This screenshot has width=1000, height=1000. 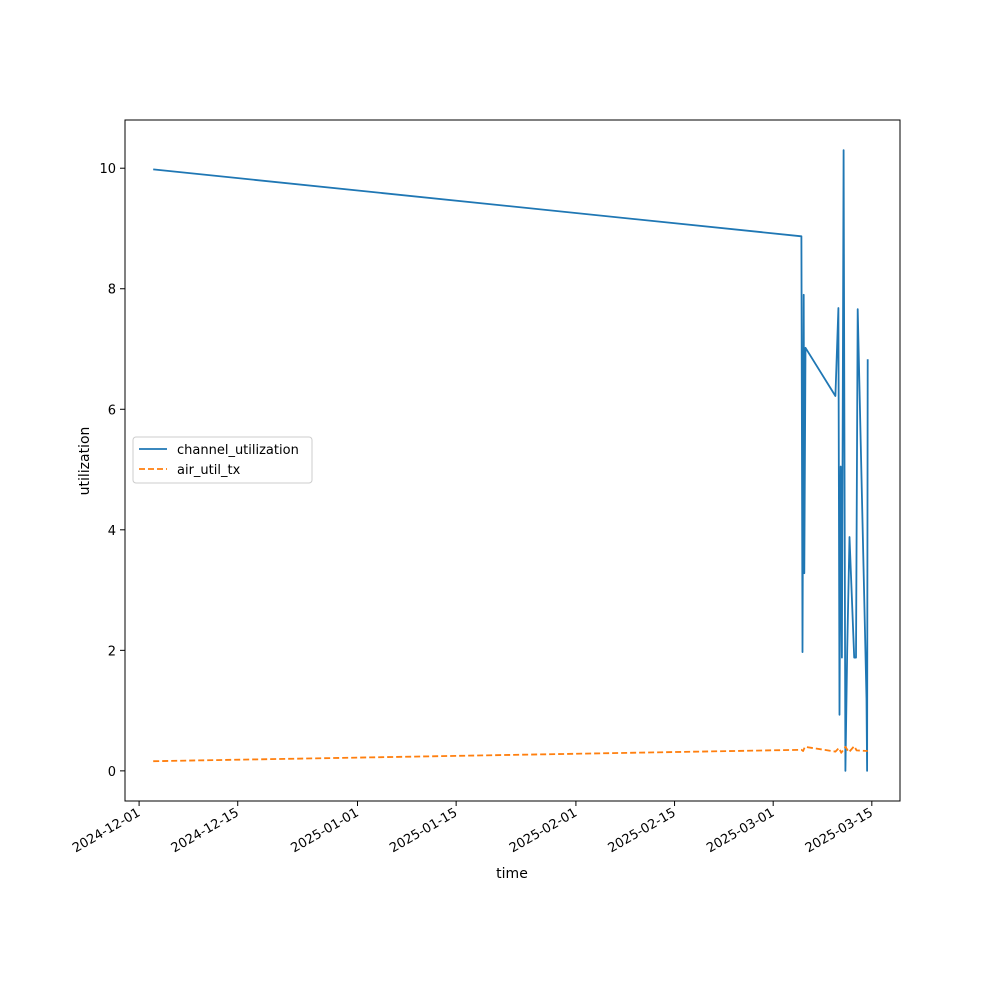 I want to click on x-axis-label: time, so click(x=512, y=874).